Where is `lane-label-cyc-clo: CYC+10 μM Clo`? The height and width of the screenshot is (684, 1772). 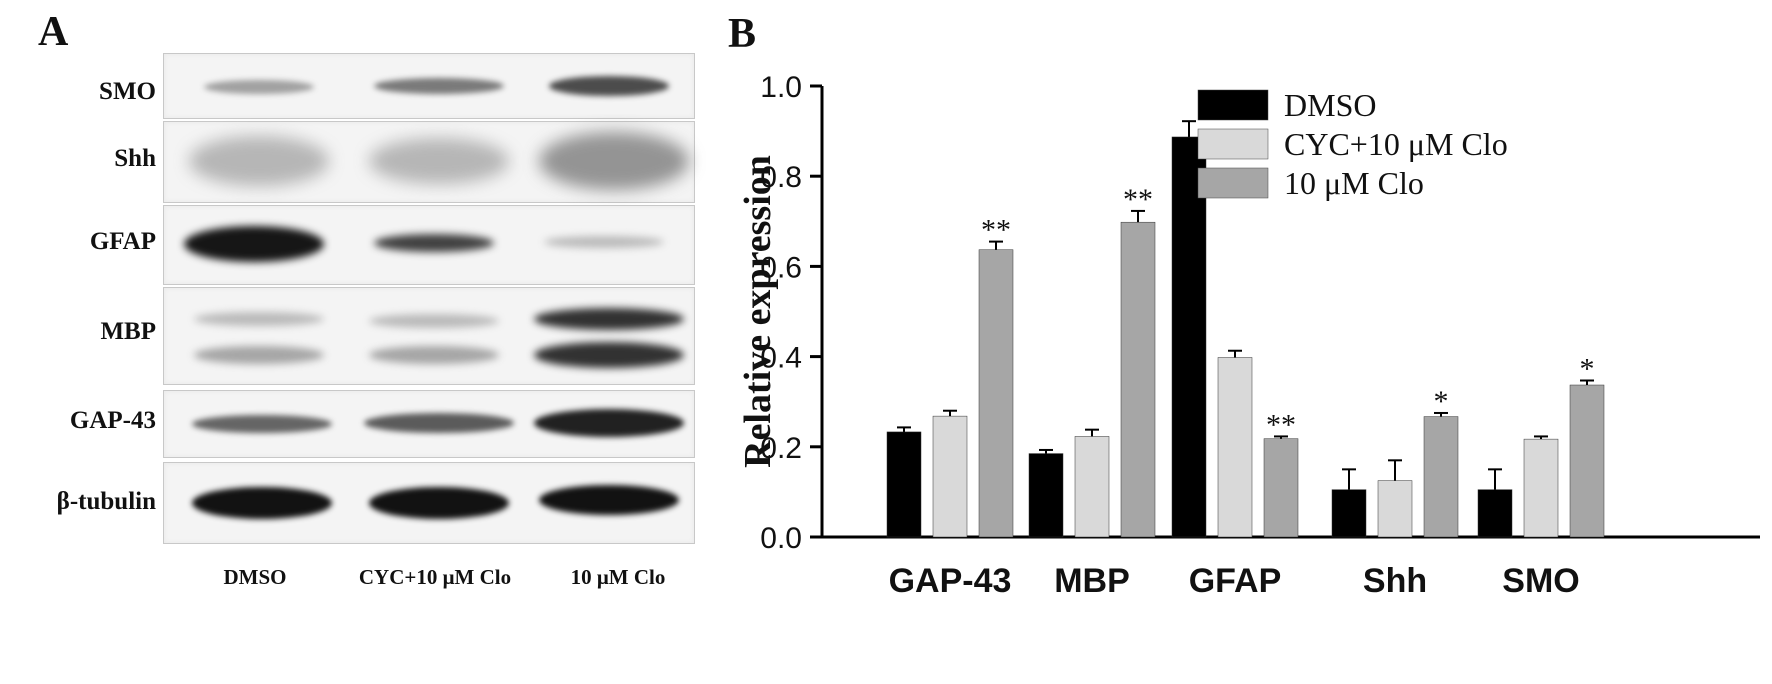
lane-label-cyc-clo: CYC+10 μM Clo is located at coordinates (435, 577).